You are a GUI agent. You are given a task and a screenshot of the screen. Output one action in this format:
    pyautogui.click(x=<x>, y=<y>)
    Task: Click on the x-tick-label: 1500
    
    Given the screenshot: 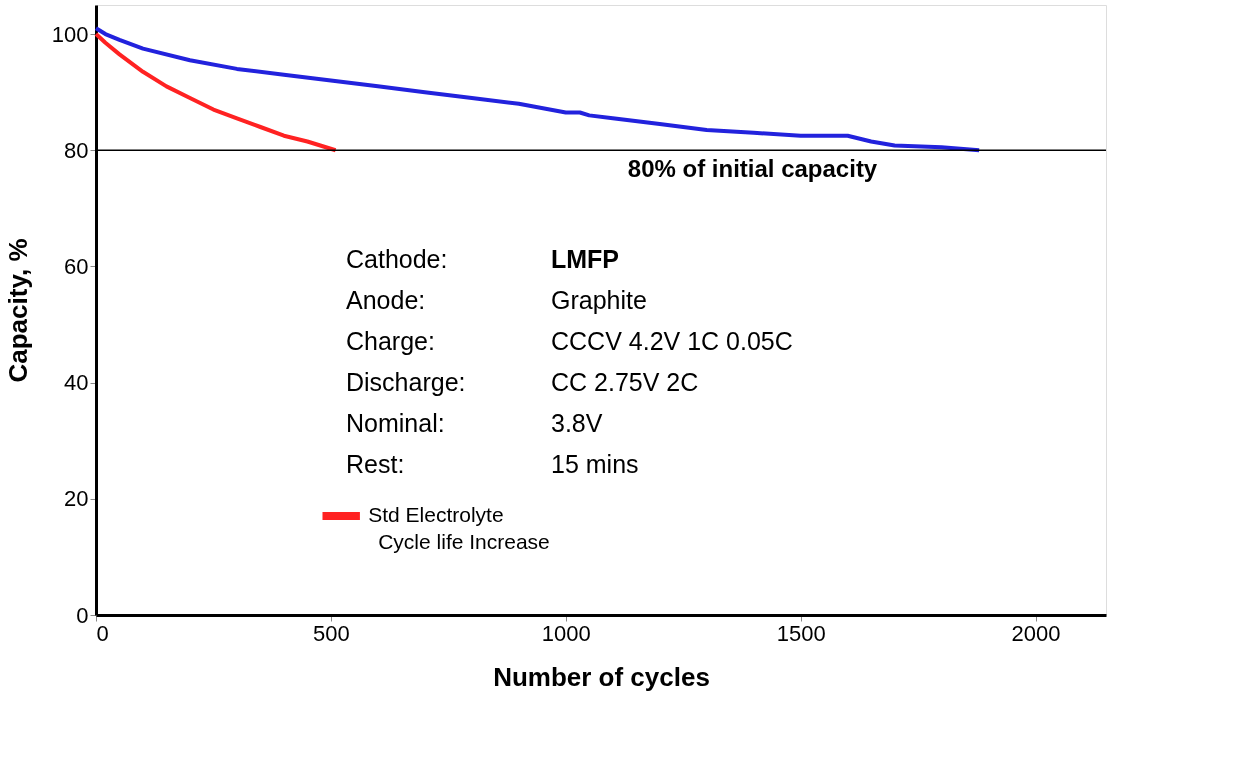 What is the action you would take?
    pyautogui.click(x=801, y=633)
    